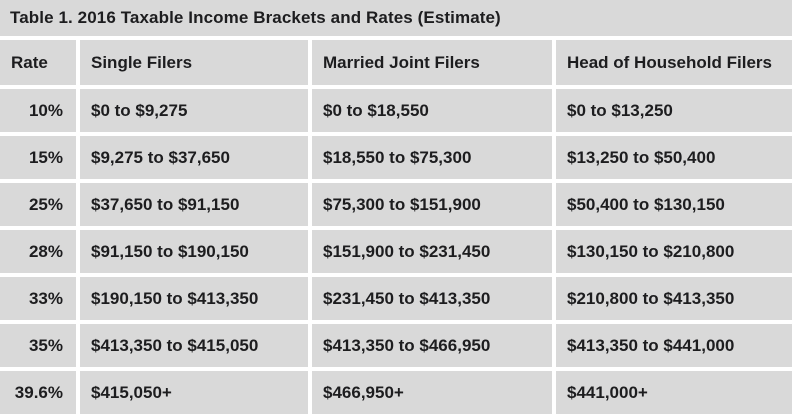 This screenshot has width=800, height=417. What do you see at coordinates (432, 62) in the screenshot?
I see `column-header-married-joint-filers: Married Joint Filers` at bounding box center [432, 62].